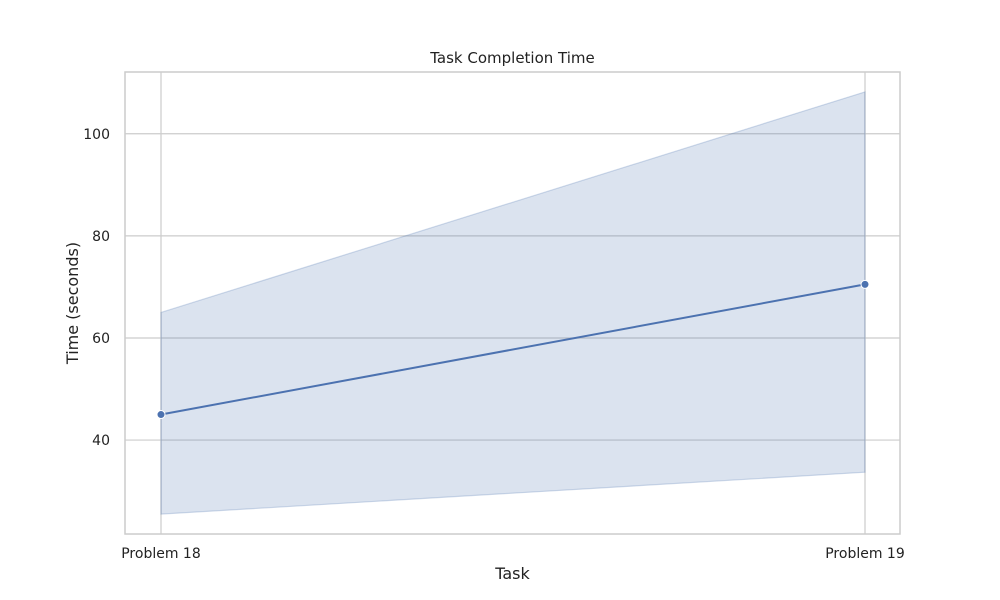  I want to click on y-tick-label-1: 40, so click(101, 441).